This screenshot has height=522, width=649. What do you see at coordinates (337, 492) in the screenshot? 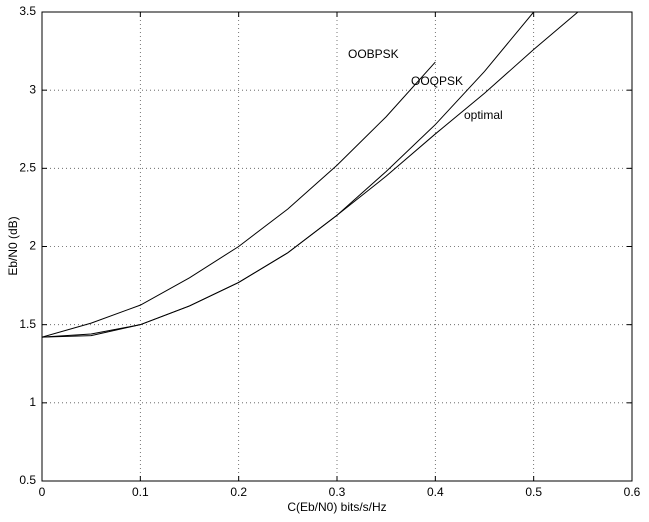
I see `x-tick-label: 0.3` at bounding box center [337, 492].